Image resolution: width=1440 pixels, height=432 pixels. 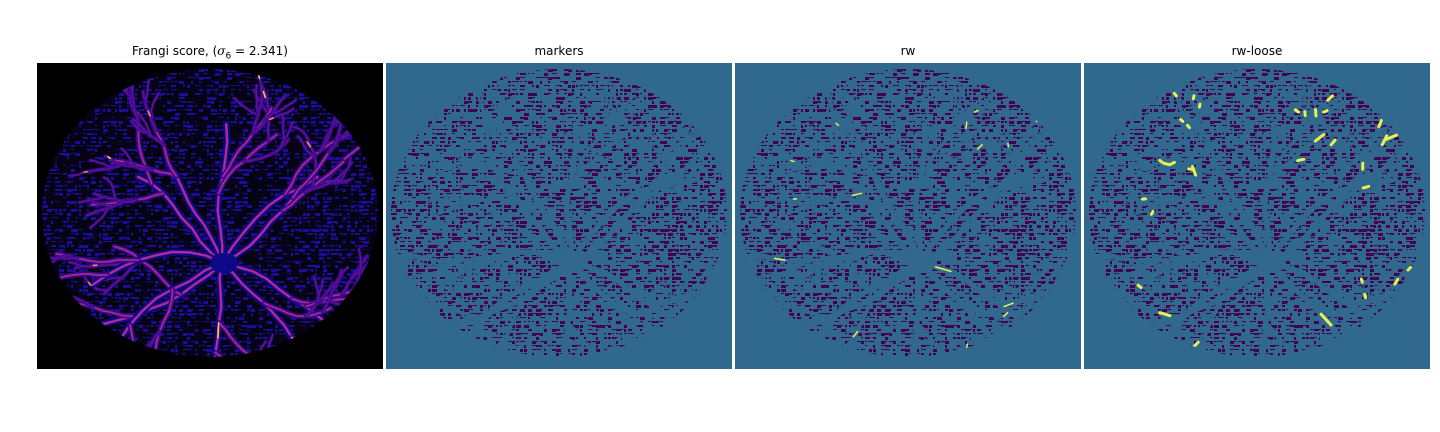 What do you see at coordinates (210, 53) in the screenshot?
I see `frangi-title: Frangi score, (σ6 = 2.341)` at bounding box center [210, 53].